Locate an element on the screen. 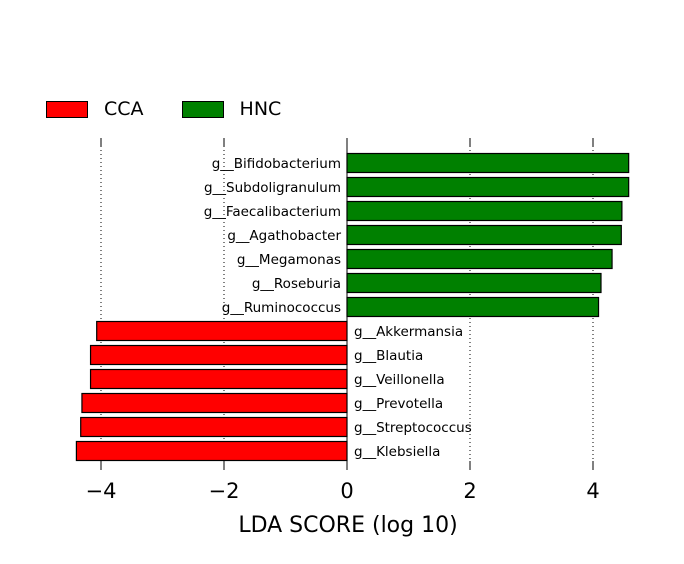 Image resolution: width=684 pixels, height=564 pixels. x-tick-label: −4 is located at coordinates (101, 491).